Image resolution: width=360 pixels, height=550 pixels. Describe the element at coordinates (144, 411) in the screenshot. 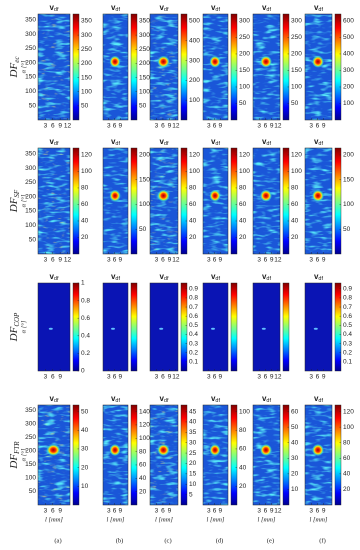

I see `colorbar-tick-label: 140` at that location.